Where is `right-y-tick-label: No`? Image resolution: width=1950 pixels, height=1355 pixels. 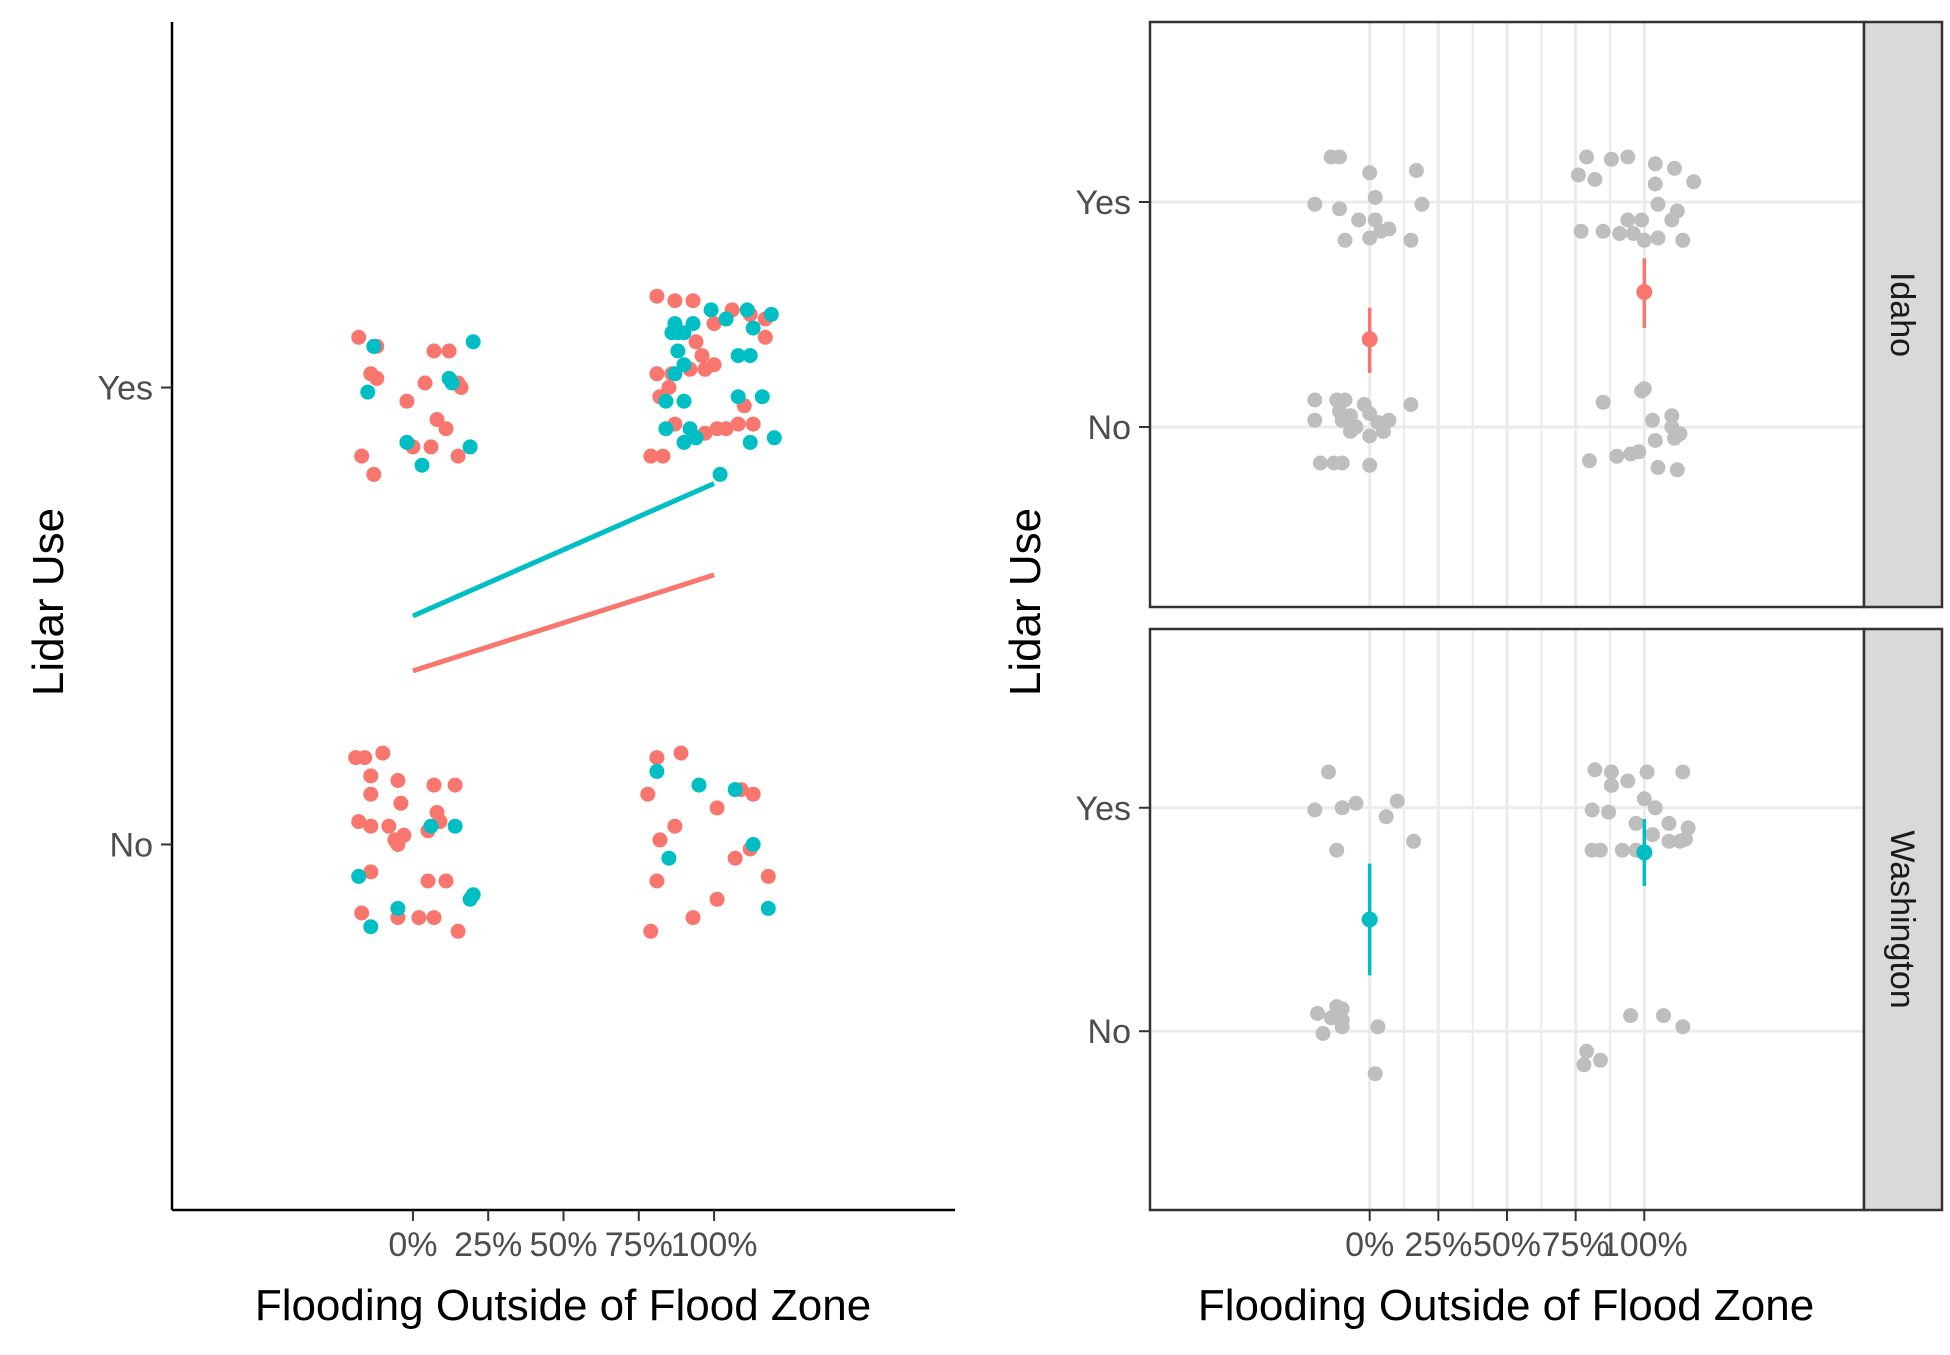 right-y-tick-label: No is located at coordinates (1109, 428).